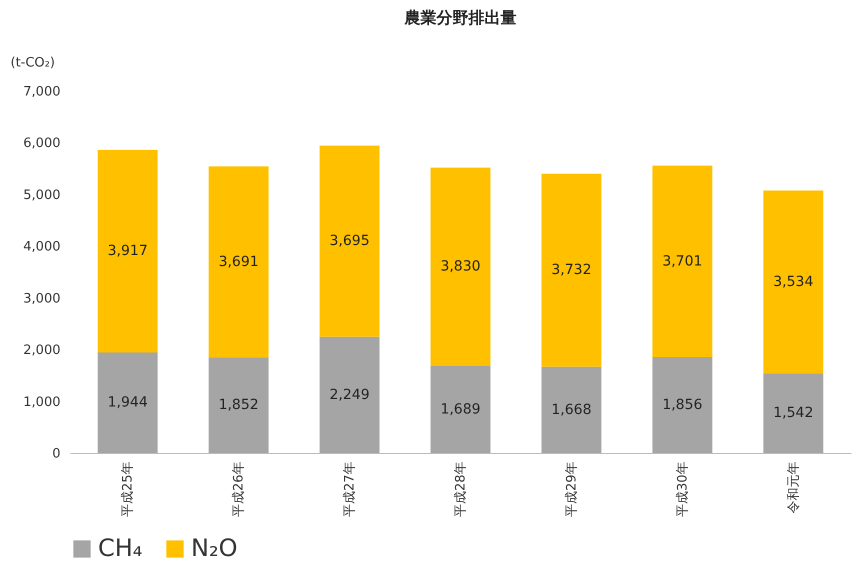  What do you see at coordinates (794, 488) in the screenshot?
I see `x-tick-label: 令和元年` at bounding box center [794, 488].